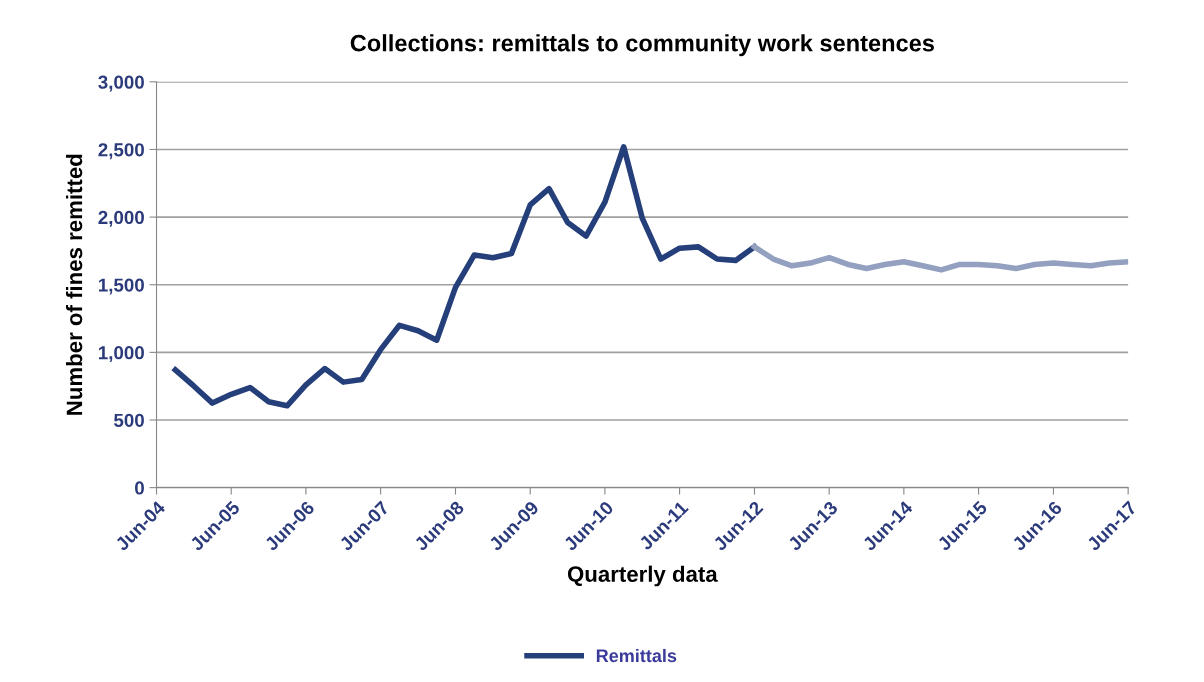 The width and height of the screenshot is (1204, 682). I want to click on x-axis-title: Quarterly data, so click(642, 576).